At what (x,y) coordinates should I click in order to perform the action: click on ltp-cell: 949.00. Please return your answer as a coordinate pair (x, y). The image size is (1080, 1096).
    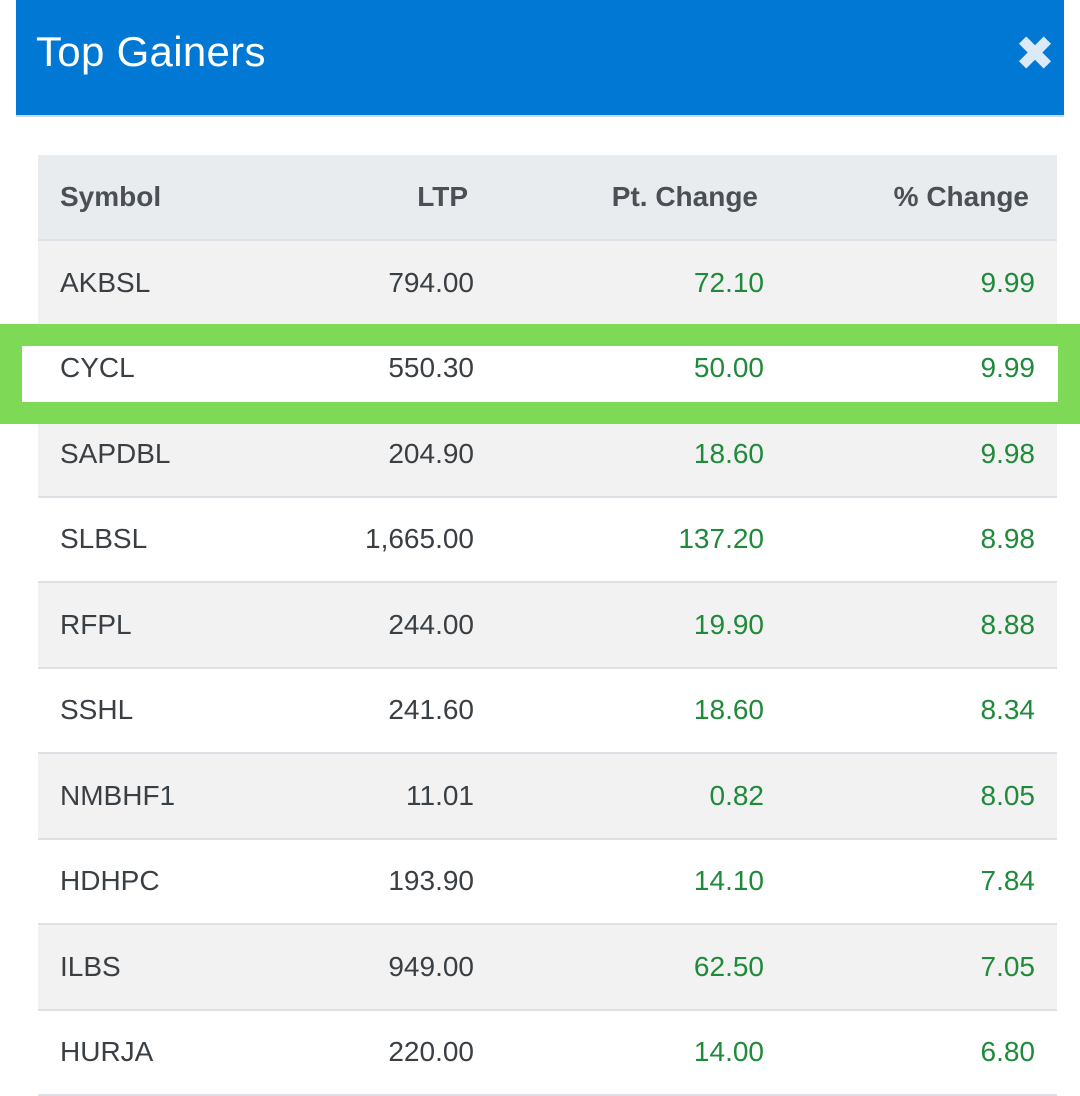
    Looking at the image, I should click on (382, 967).